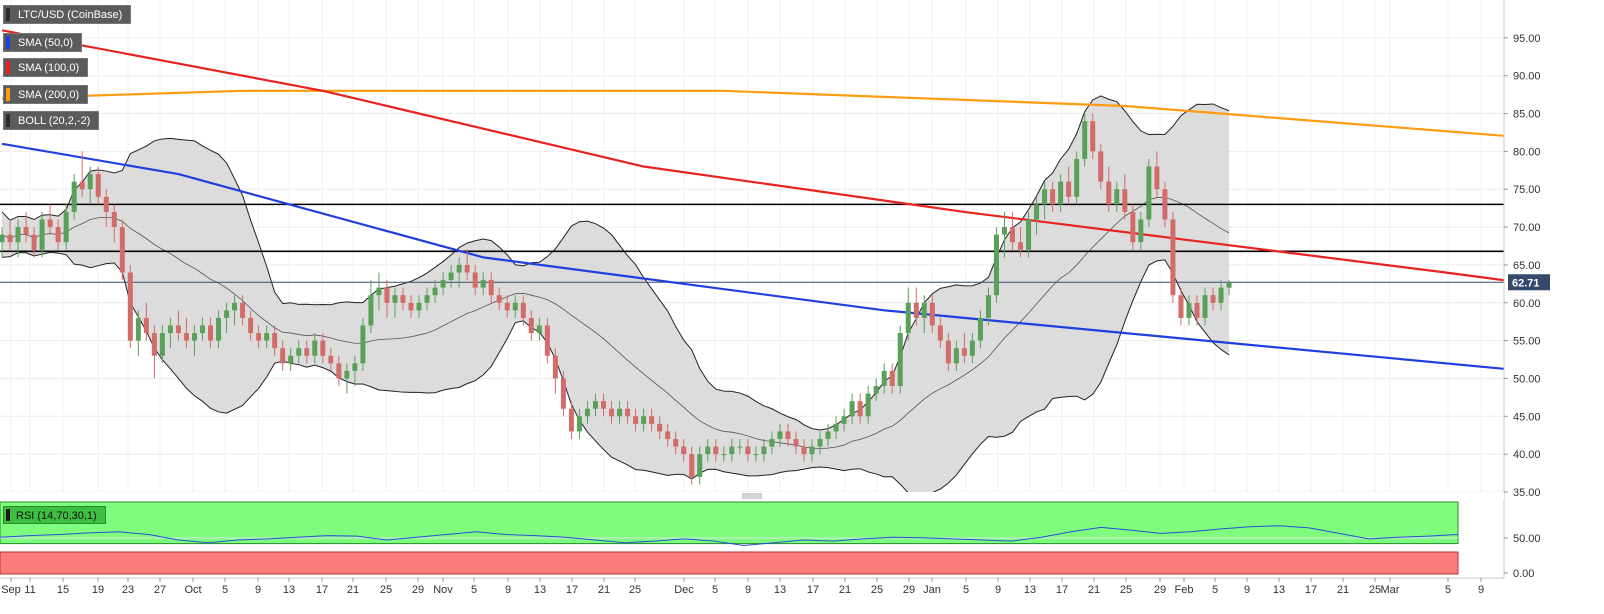  Describe the element at coordinates (1527, 417) in the screenshot. I see `price-tick-label: 45.00` at that location.